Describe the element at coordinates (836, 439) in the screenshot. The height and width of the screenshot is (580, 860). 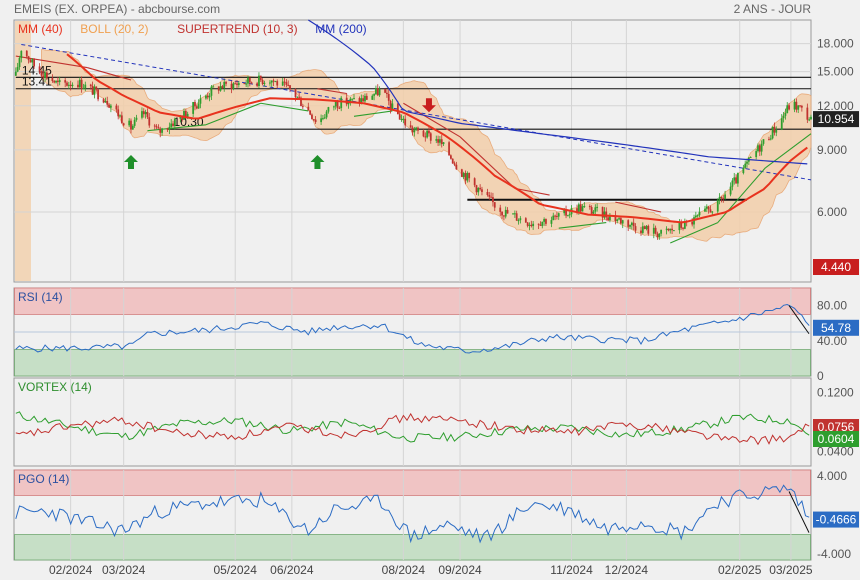
I see `vortex-plus-tag-bg` at that location.